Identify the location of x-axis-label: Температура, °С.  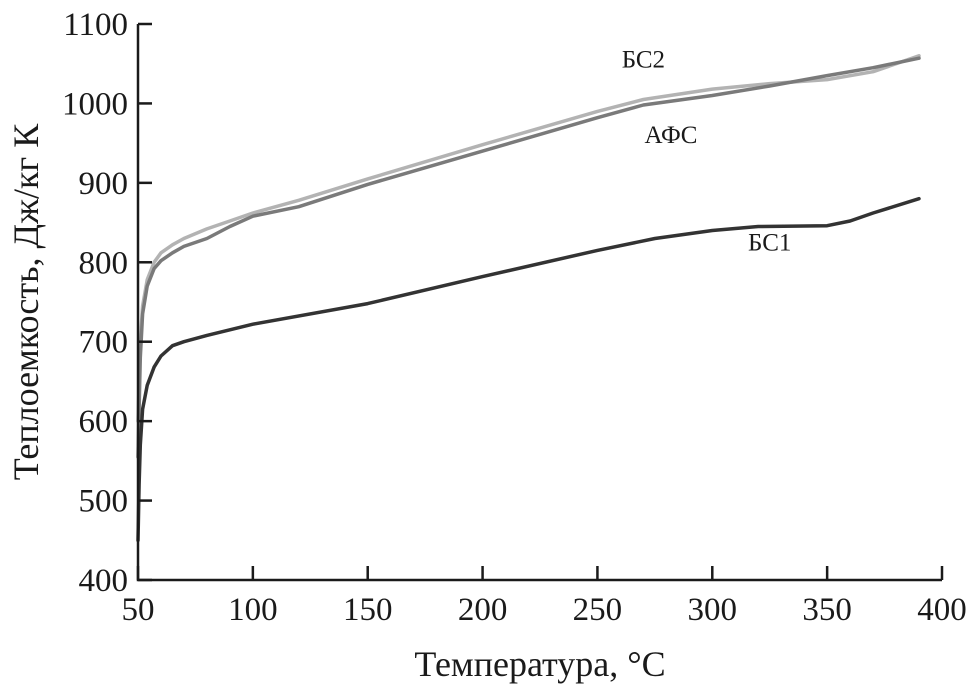
(539, 664).